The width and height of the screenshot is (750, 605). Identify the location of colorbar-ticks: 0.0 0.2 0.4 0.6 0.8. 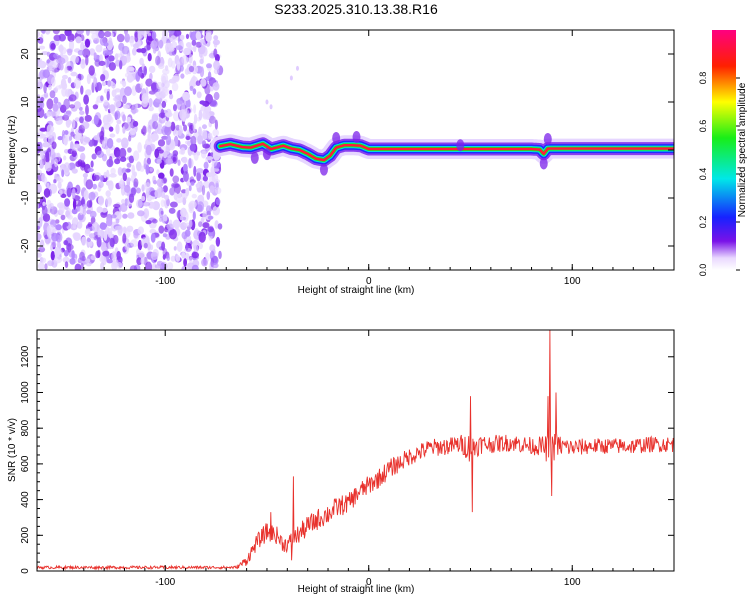
(719, 174).